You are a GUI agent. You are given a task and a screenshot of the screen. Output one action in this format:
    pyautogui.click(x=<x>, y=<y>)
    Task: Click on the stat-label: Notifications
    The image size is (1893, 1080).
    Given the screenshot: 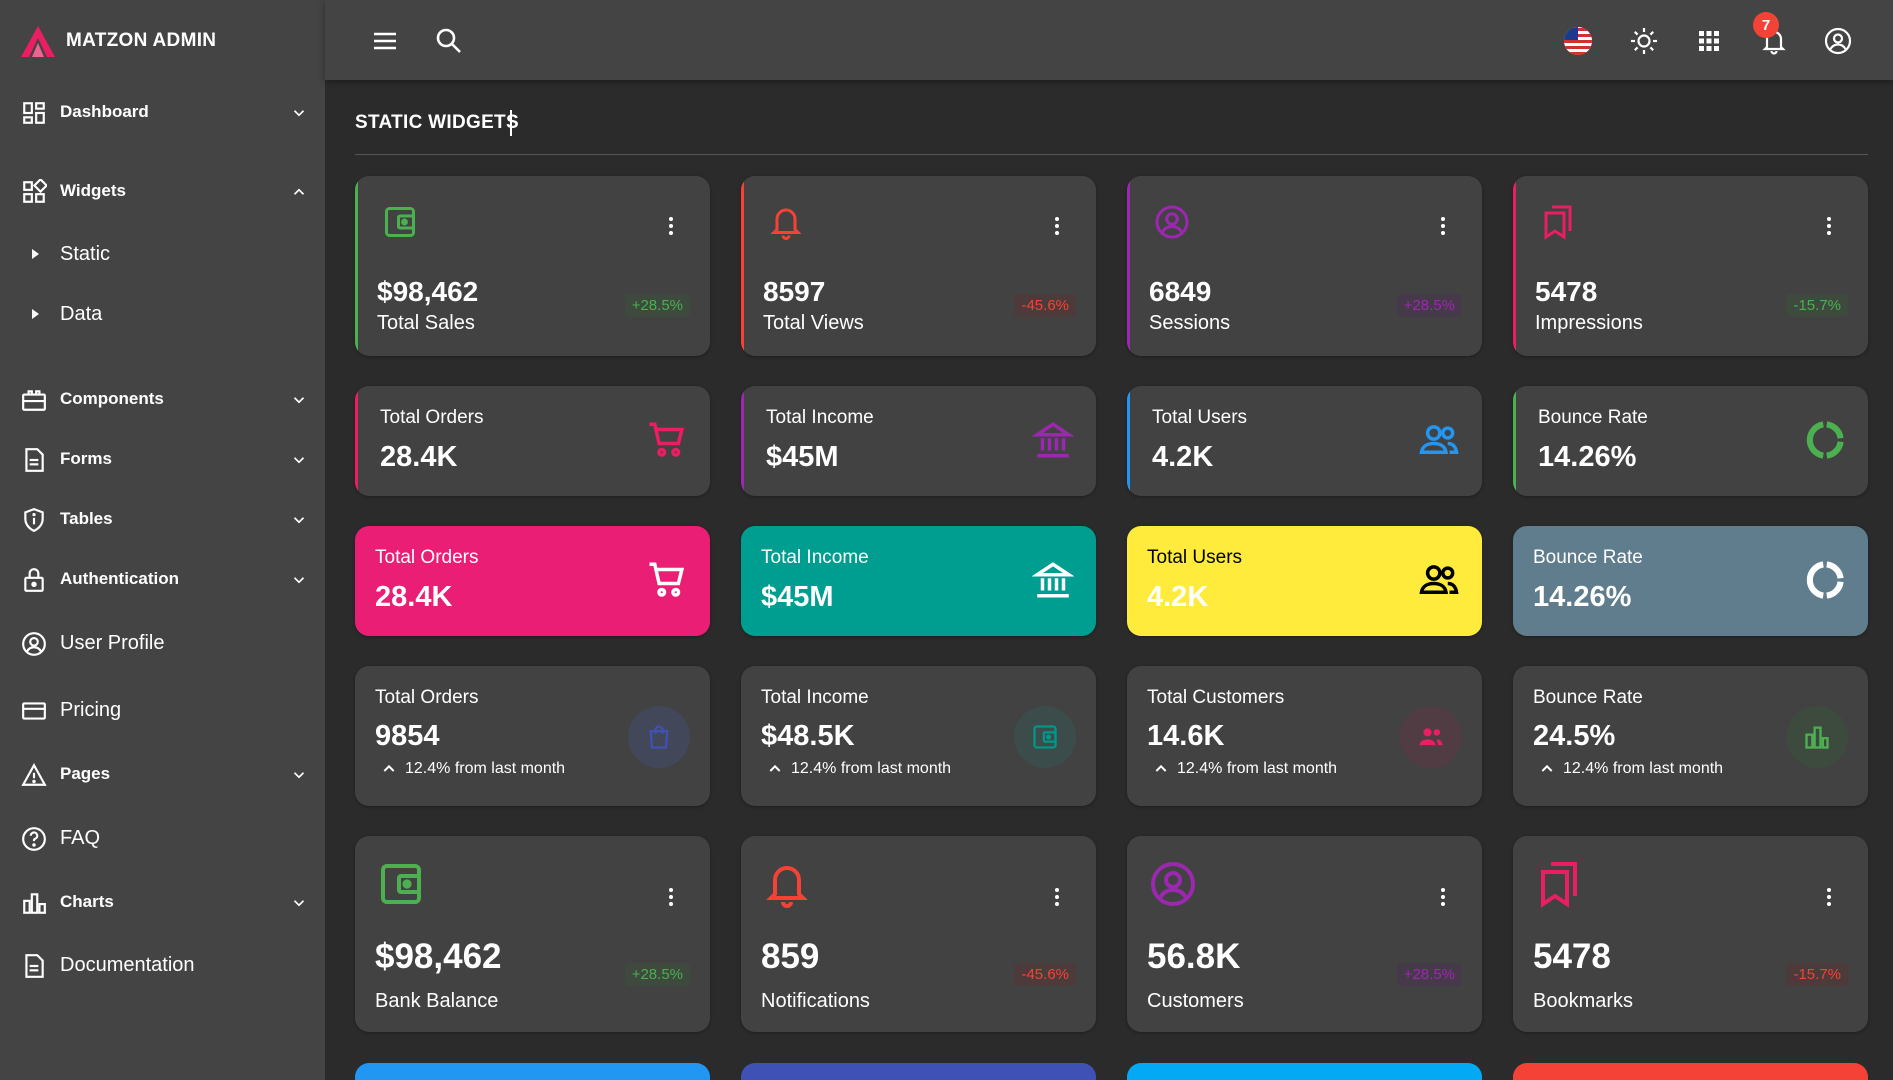 What is the action you would take?
    pyautogui.click(x=815, y=1001)
    